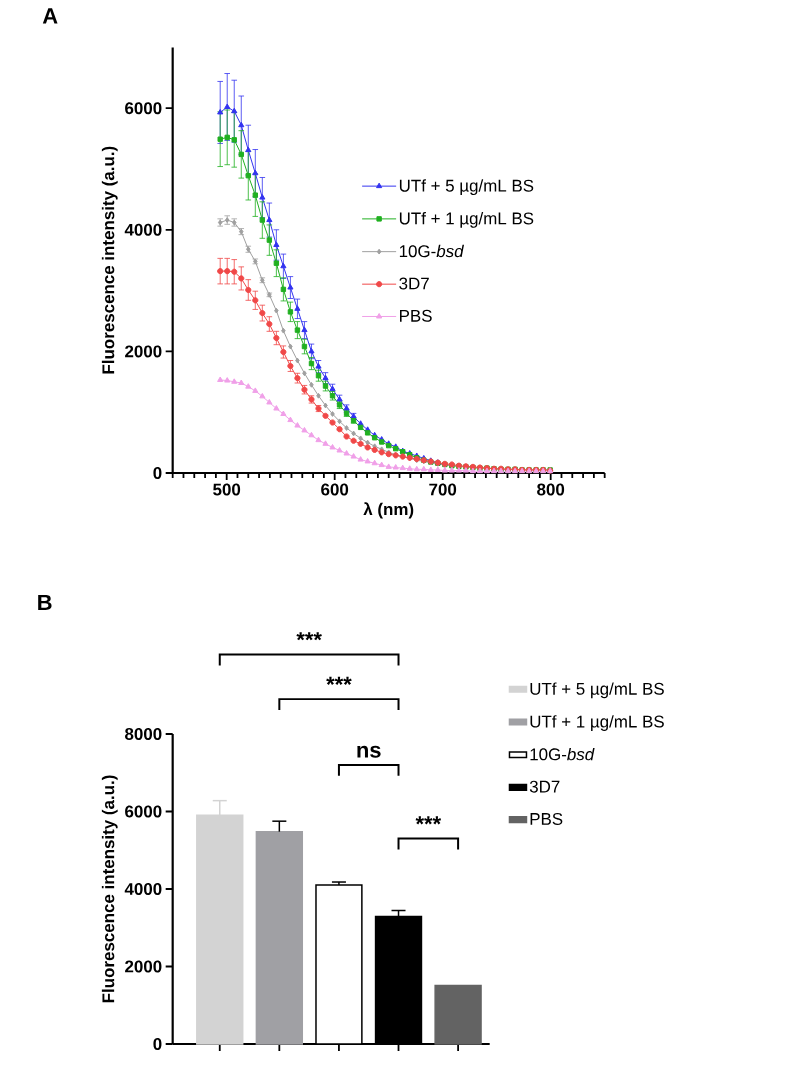  What do you see at coordinates (369, 751) in the screenshot?
I see `annotation: ns` at bounding box center [369, 751].